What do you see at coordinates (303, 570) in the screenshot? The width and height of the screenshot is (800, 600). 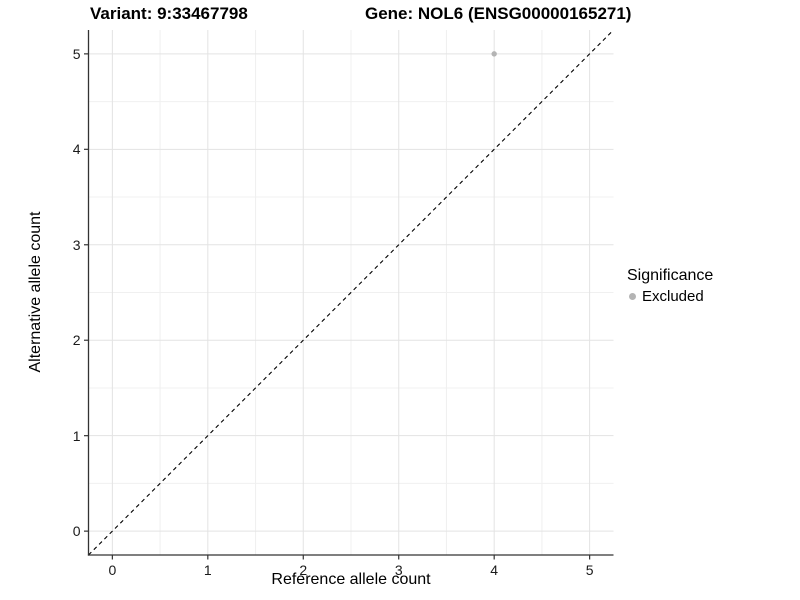 I see `x-tick-label: 2` at bounding box center [303, 570].